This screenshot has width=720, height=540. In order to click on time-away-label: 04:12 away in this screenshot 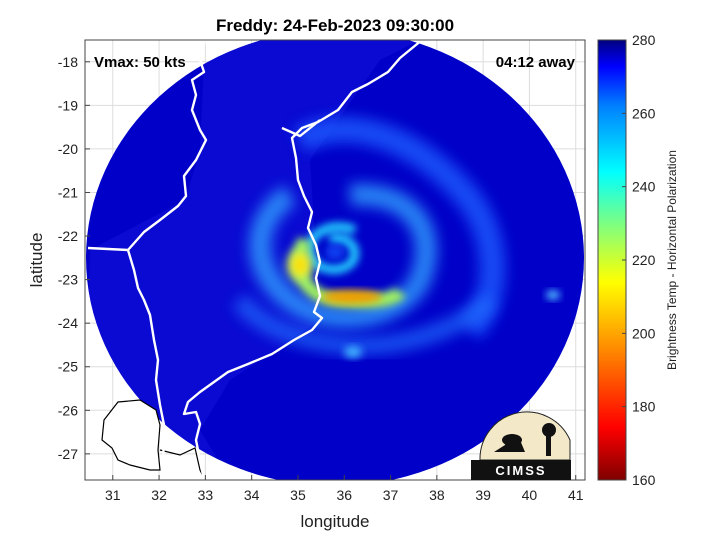, I will do `click(536, 62)`.